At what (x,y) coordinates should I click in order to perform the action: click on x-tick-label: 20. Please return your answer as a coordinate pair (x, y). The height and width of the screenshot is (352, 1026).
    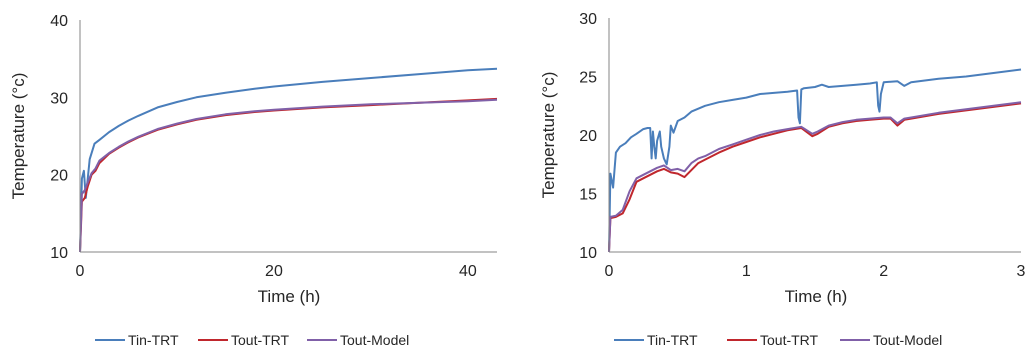
    Looking at the image, I should click on (274, 271).